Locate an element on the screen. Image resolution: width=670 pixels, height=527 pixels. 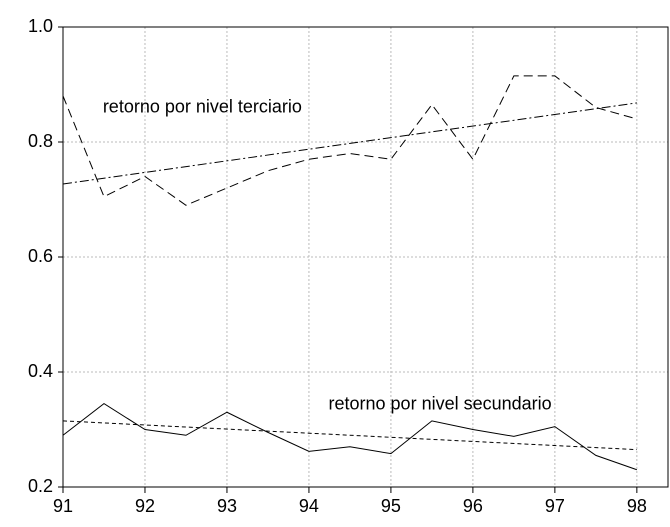
x-tick-label: 97 is located at coordinates (555, 506).